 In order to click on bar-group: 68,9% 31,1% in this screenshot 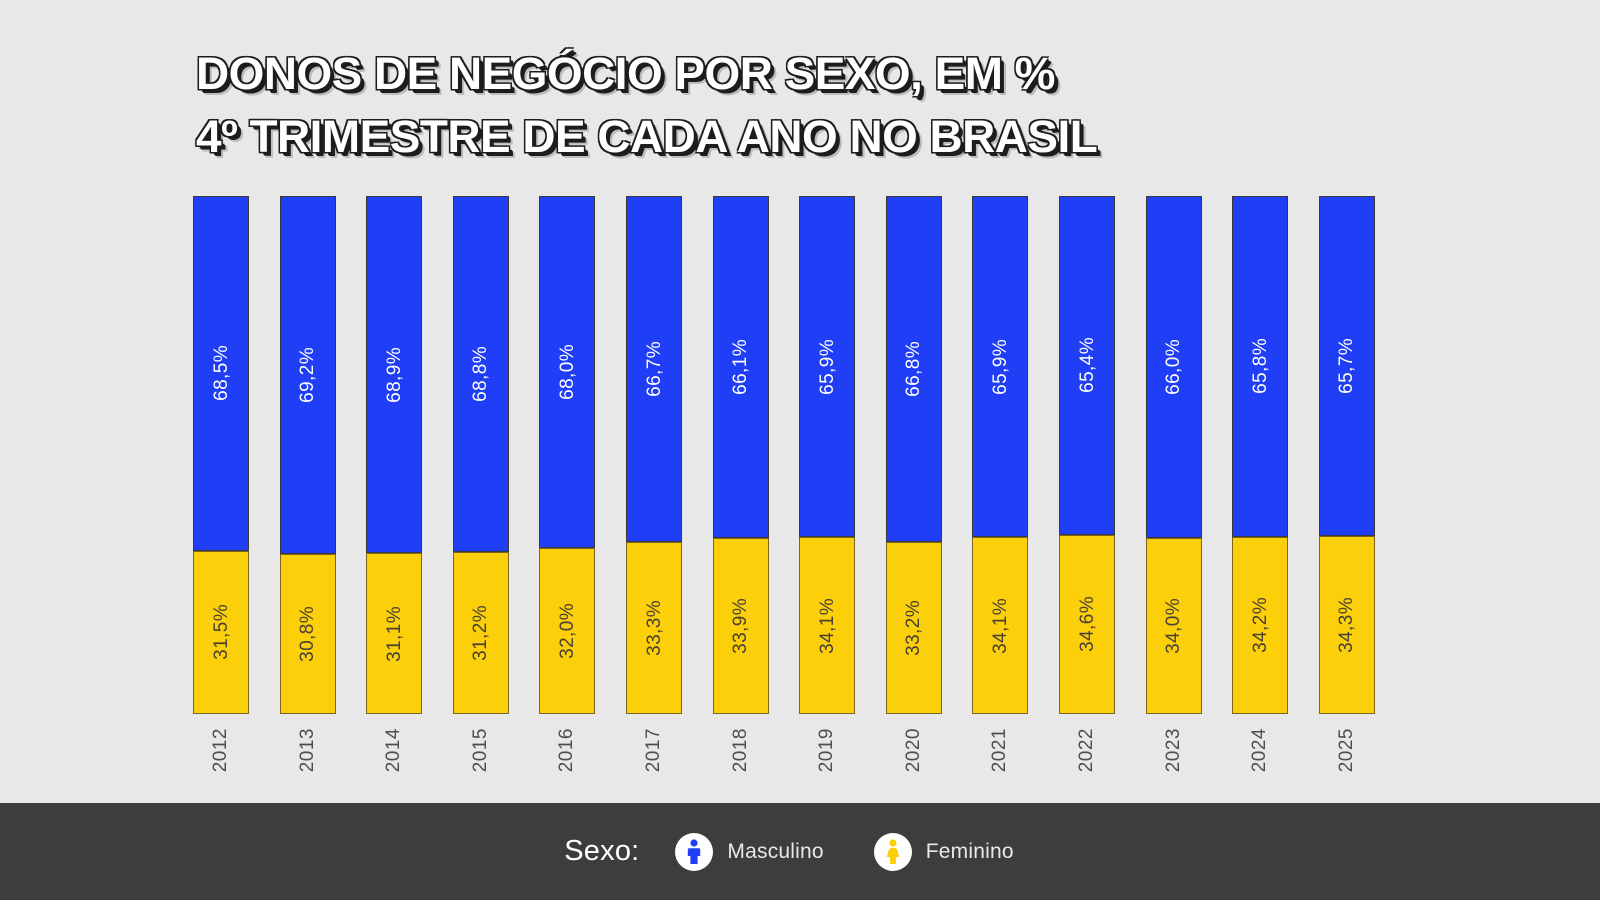, I will do `click(394, 455)`.